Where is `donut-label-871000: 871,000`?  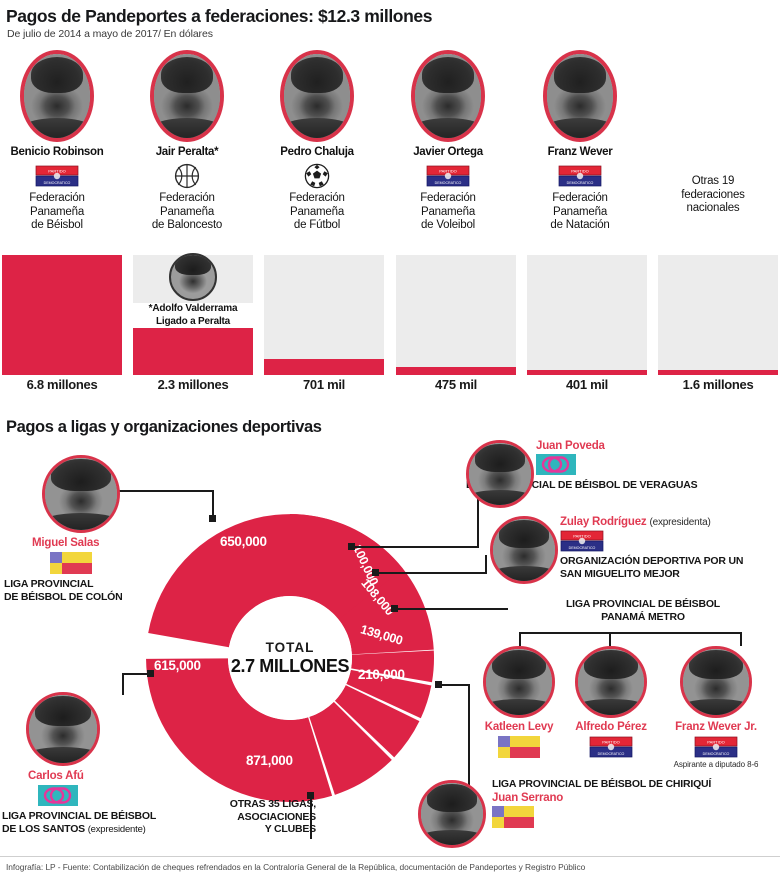
donut-label-871000: 871,000 is located at coordinates (269, 760).